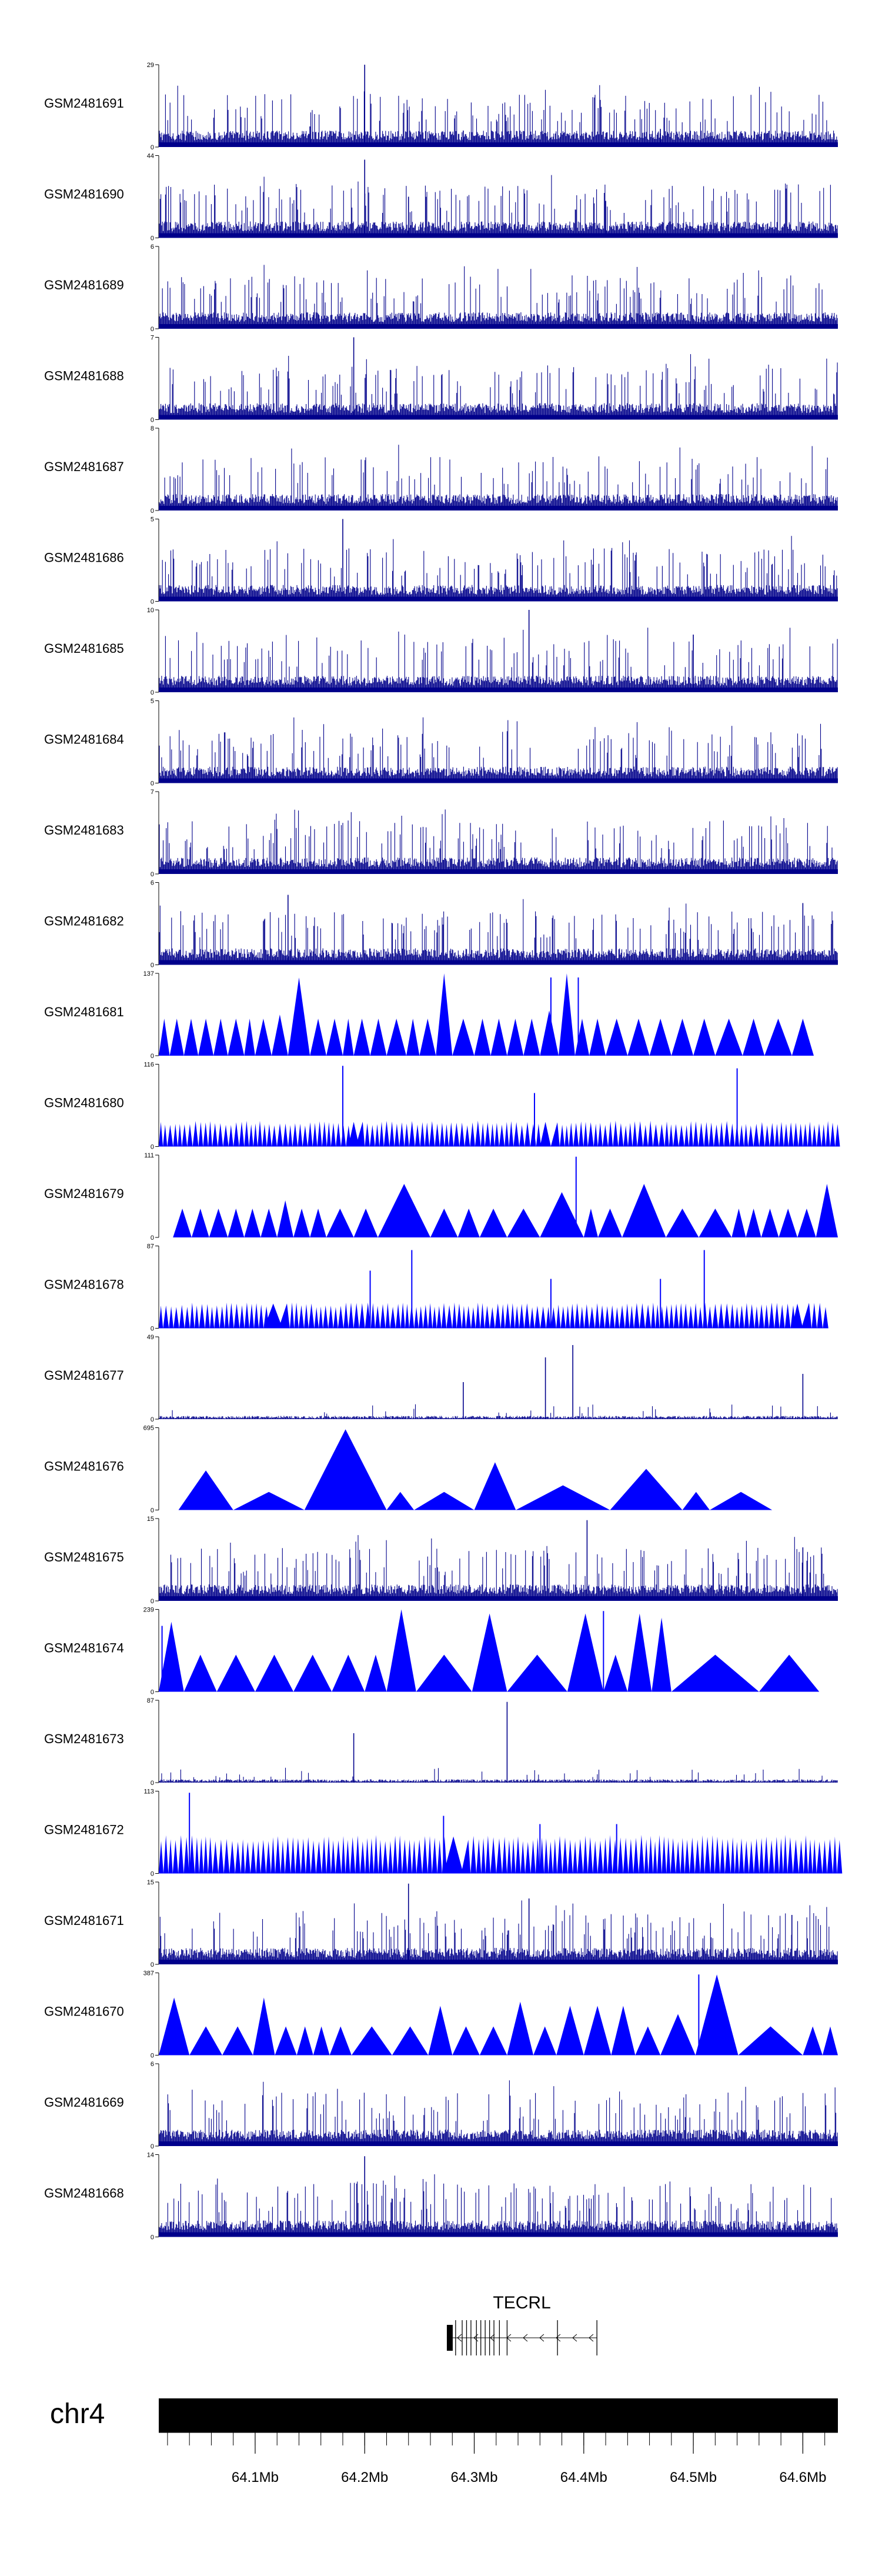 This screenshot has height=2576, width=882. What do you see at coordinates (441, 651) in the screenshot?
I see `track-GSM2481685: GSM2481685 10 0` at bounding box center [441, 651].